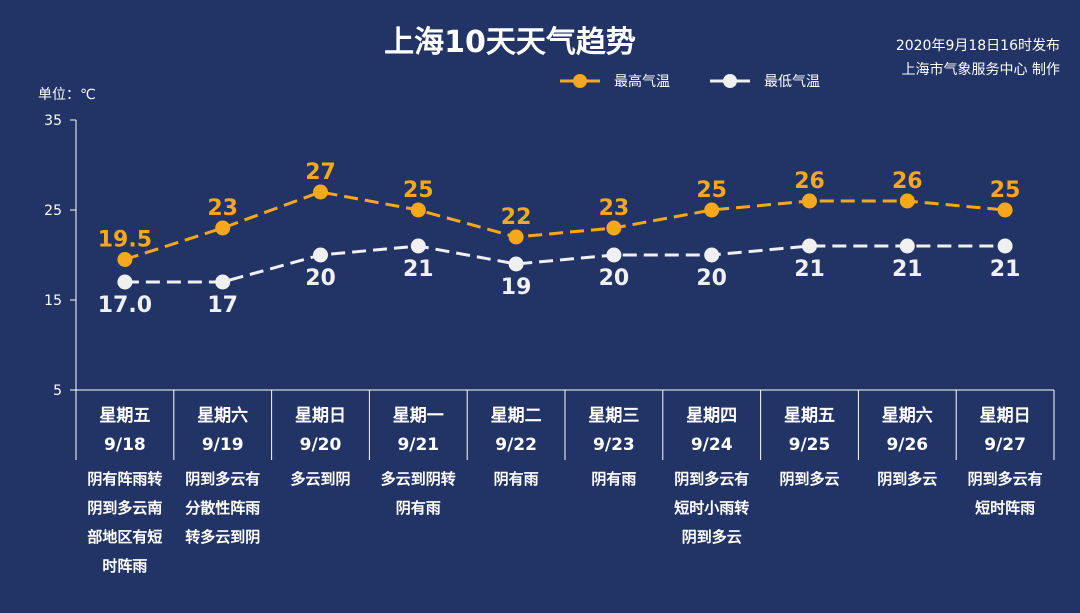 The height and width of the screenshot is (613, 1080). Describe the element at coordinates (907, 445) in the screenshot. I see `date-label: 9/26` at that location.